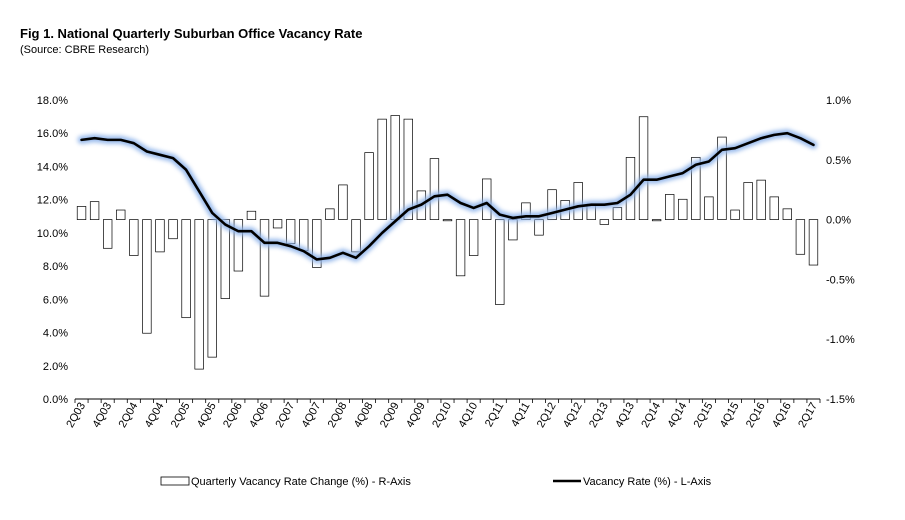 The height and width of the screenshot is (520, 905). I want to click on x-tick-label: 2Q14, so click(651, 415).